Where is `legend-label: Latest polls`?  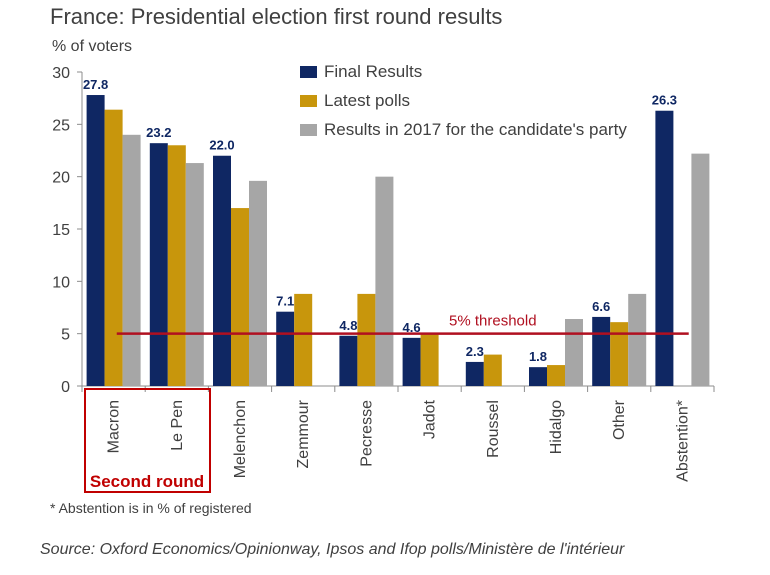
legend-label: Latest polls is located at coordinates (367, 100).